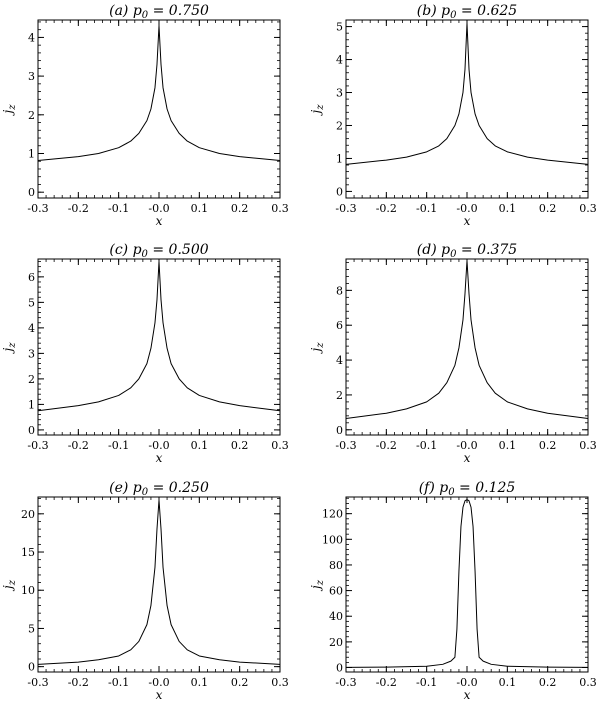 This screenshot has width=600, height=703. Describe the element at coordinates (336, 565) in the screenshot. I see `y-tick-label: 80` at that location.